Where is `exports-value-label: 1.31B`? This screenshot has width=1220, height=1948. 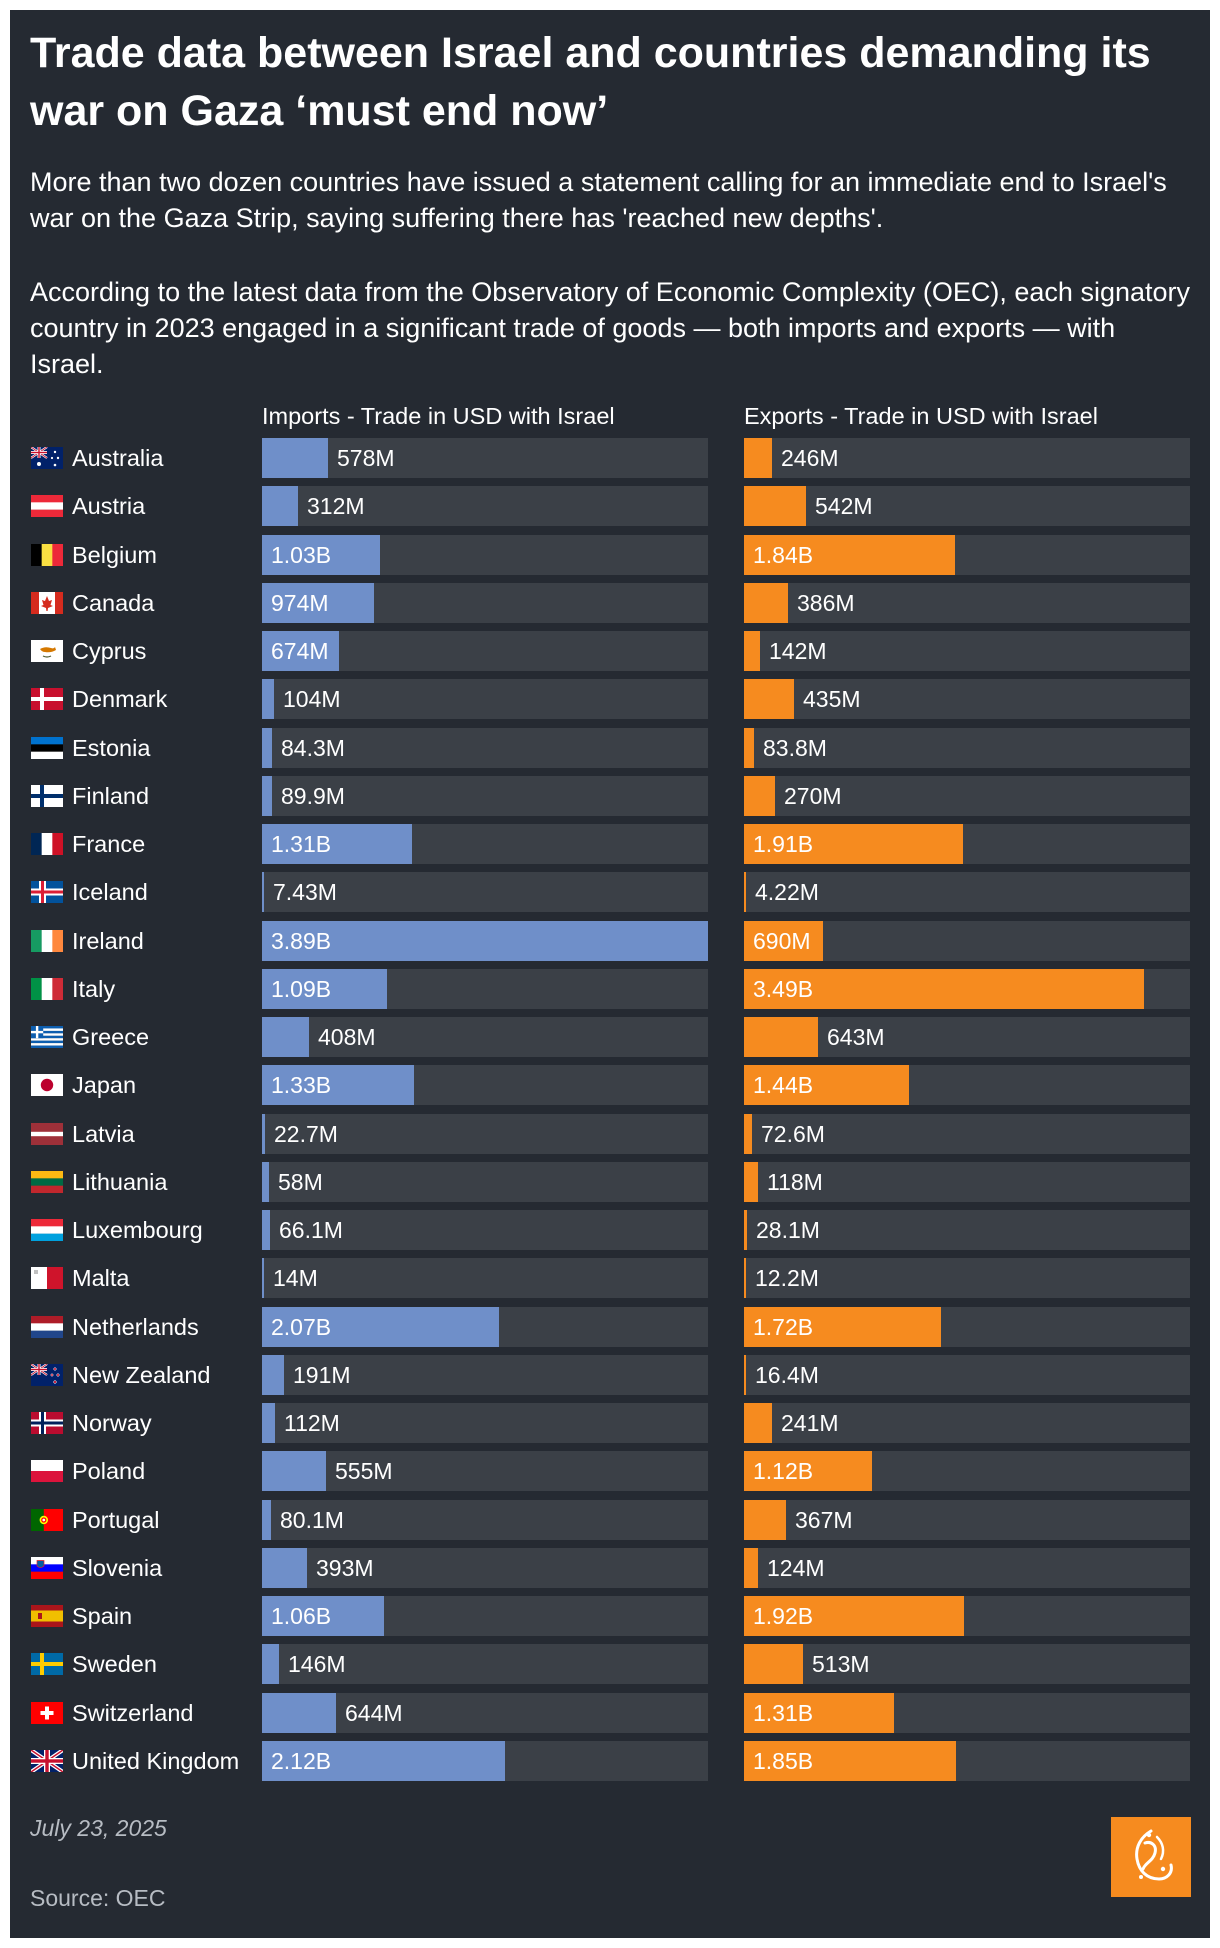
exports-value-label: 1.31B is located at coordinates (783, 1712).